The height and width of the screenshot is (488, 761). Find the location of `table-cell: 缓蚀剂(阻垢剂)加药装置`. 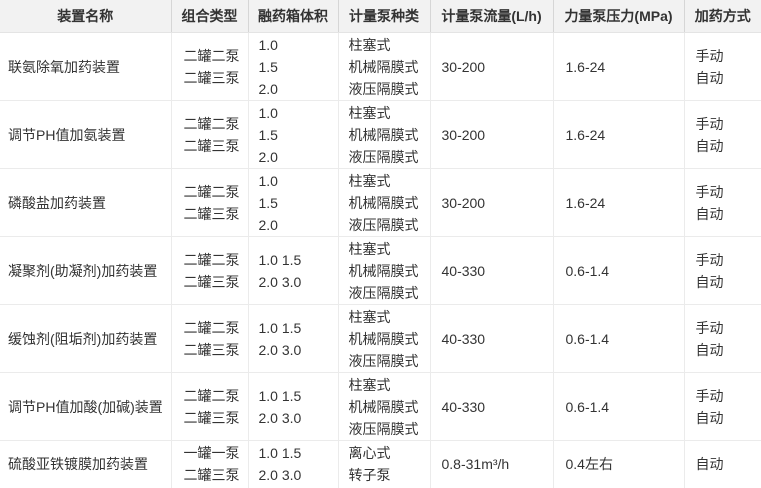

table-cell: 缓蚀剂(阻垢剂)加药装置 is located at coordinates (86, 338).